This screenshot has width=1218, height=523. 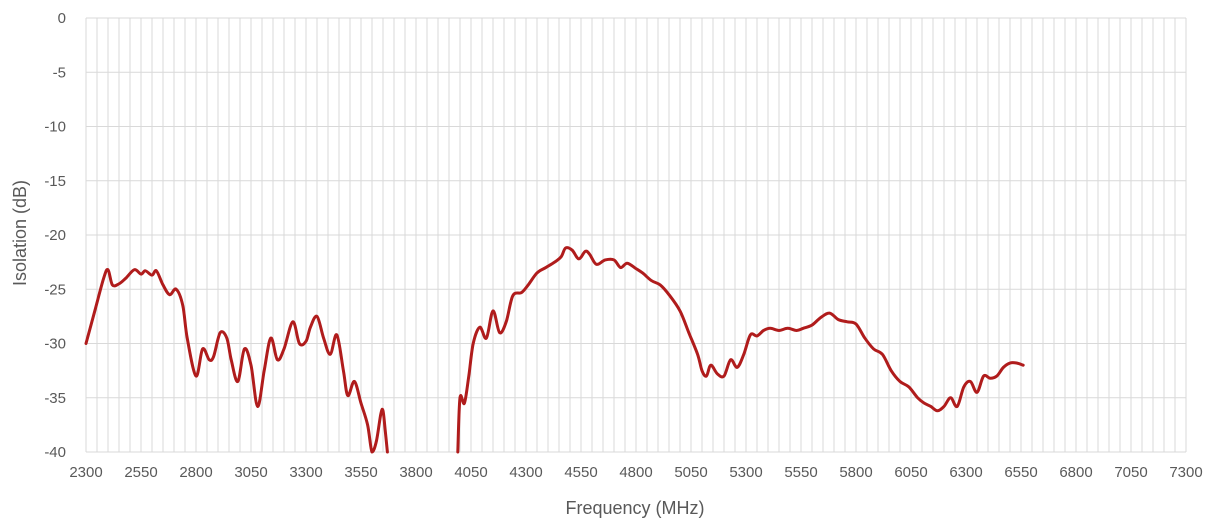 I want to click on y-tick-label: -20, so click(x=55, y=235).